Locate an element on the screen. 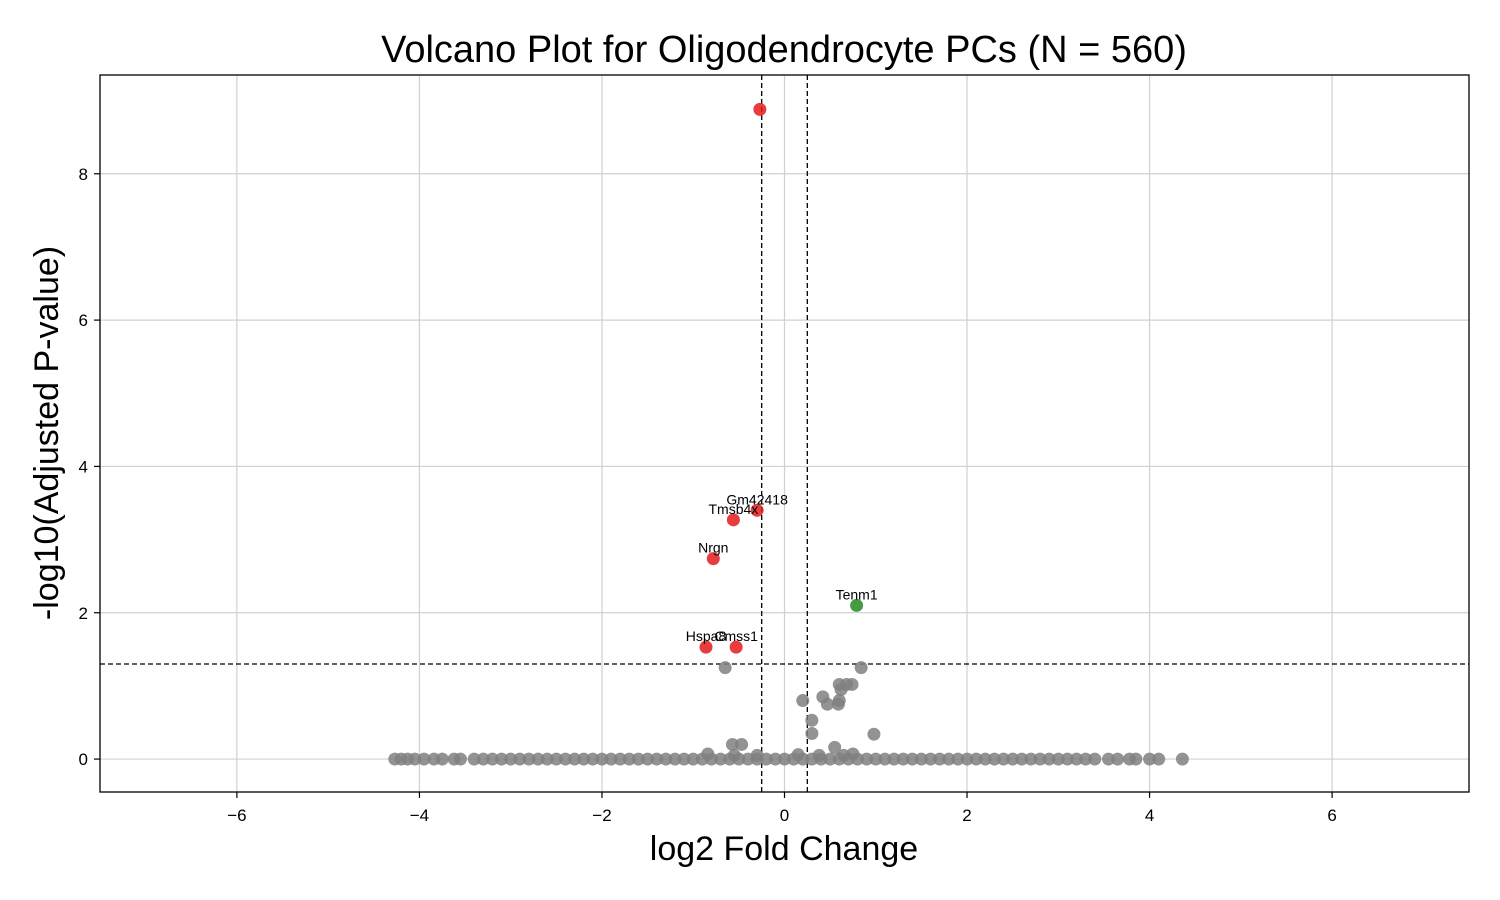 The height and width of the screenshot is (900, 1500). x-tick-label: 4 is located at coordinates (1149, 815).